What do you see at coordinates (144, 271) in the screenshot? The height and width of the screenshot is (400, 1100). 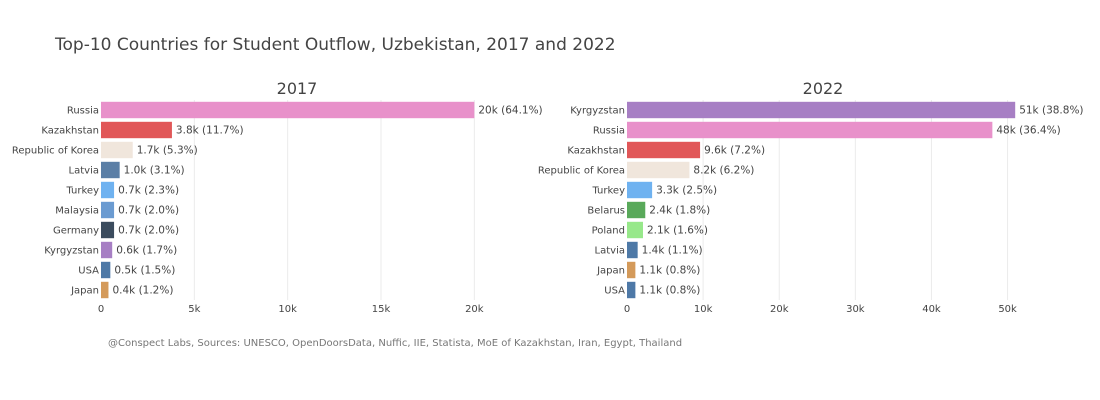 I see `data-label: 0.5k (1.5%)` at bounding box center [144, 271].